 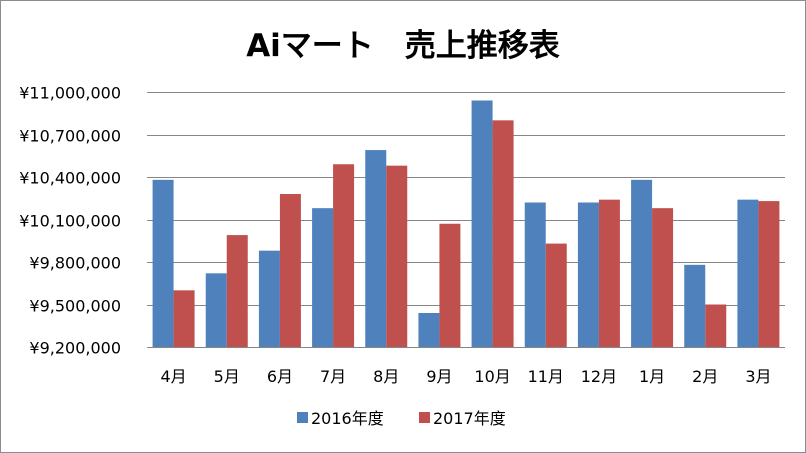 I want to click on legend-label: 2017年度, so click(x=469, y=418).